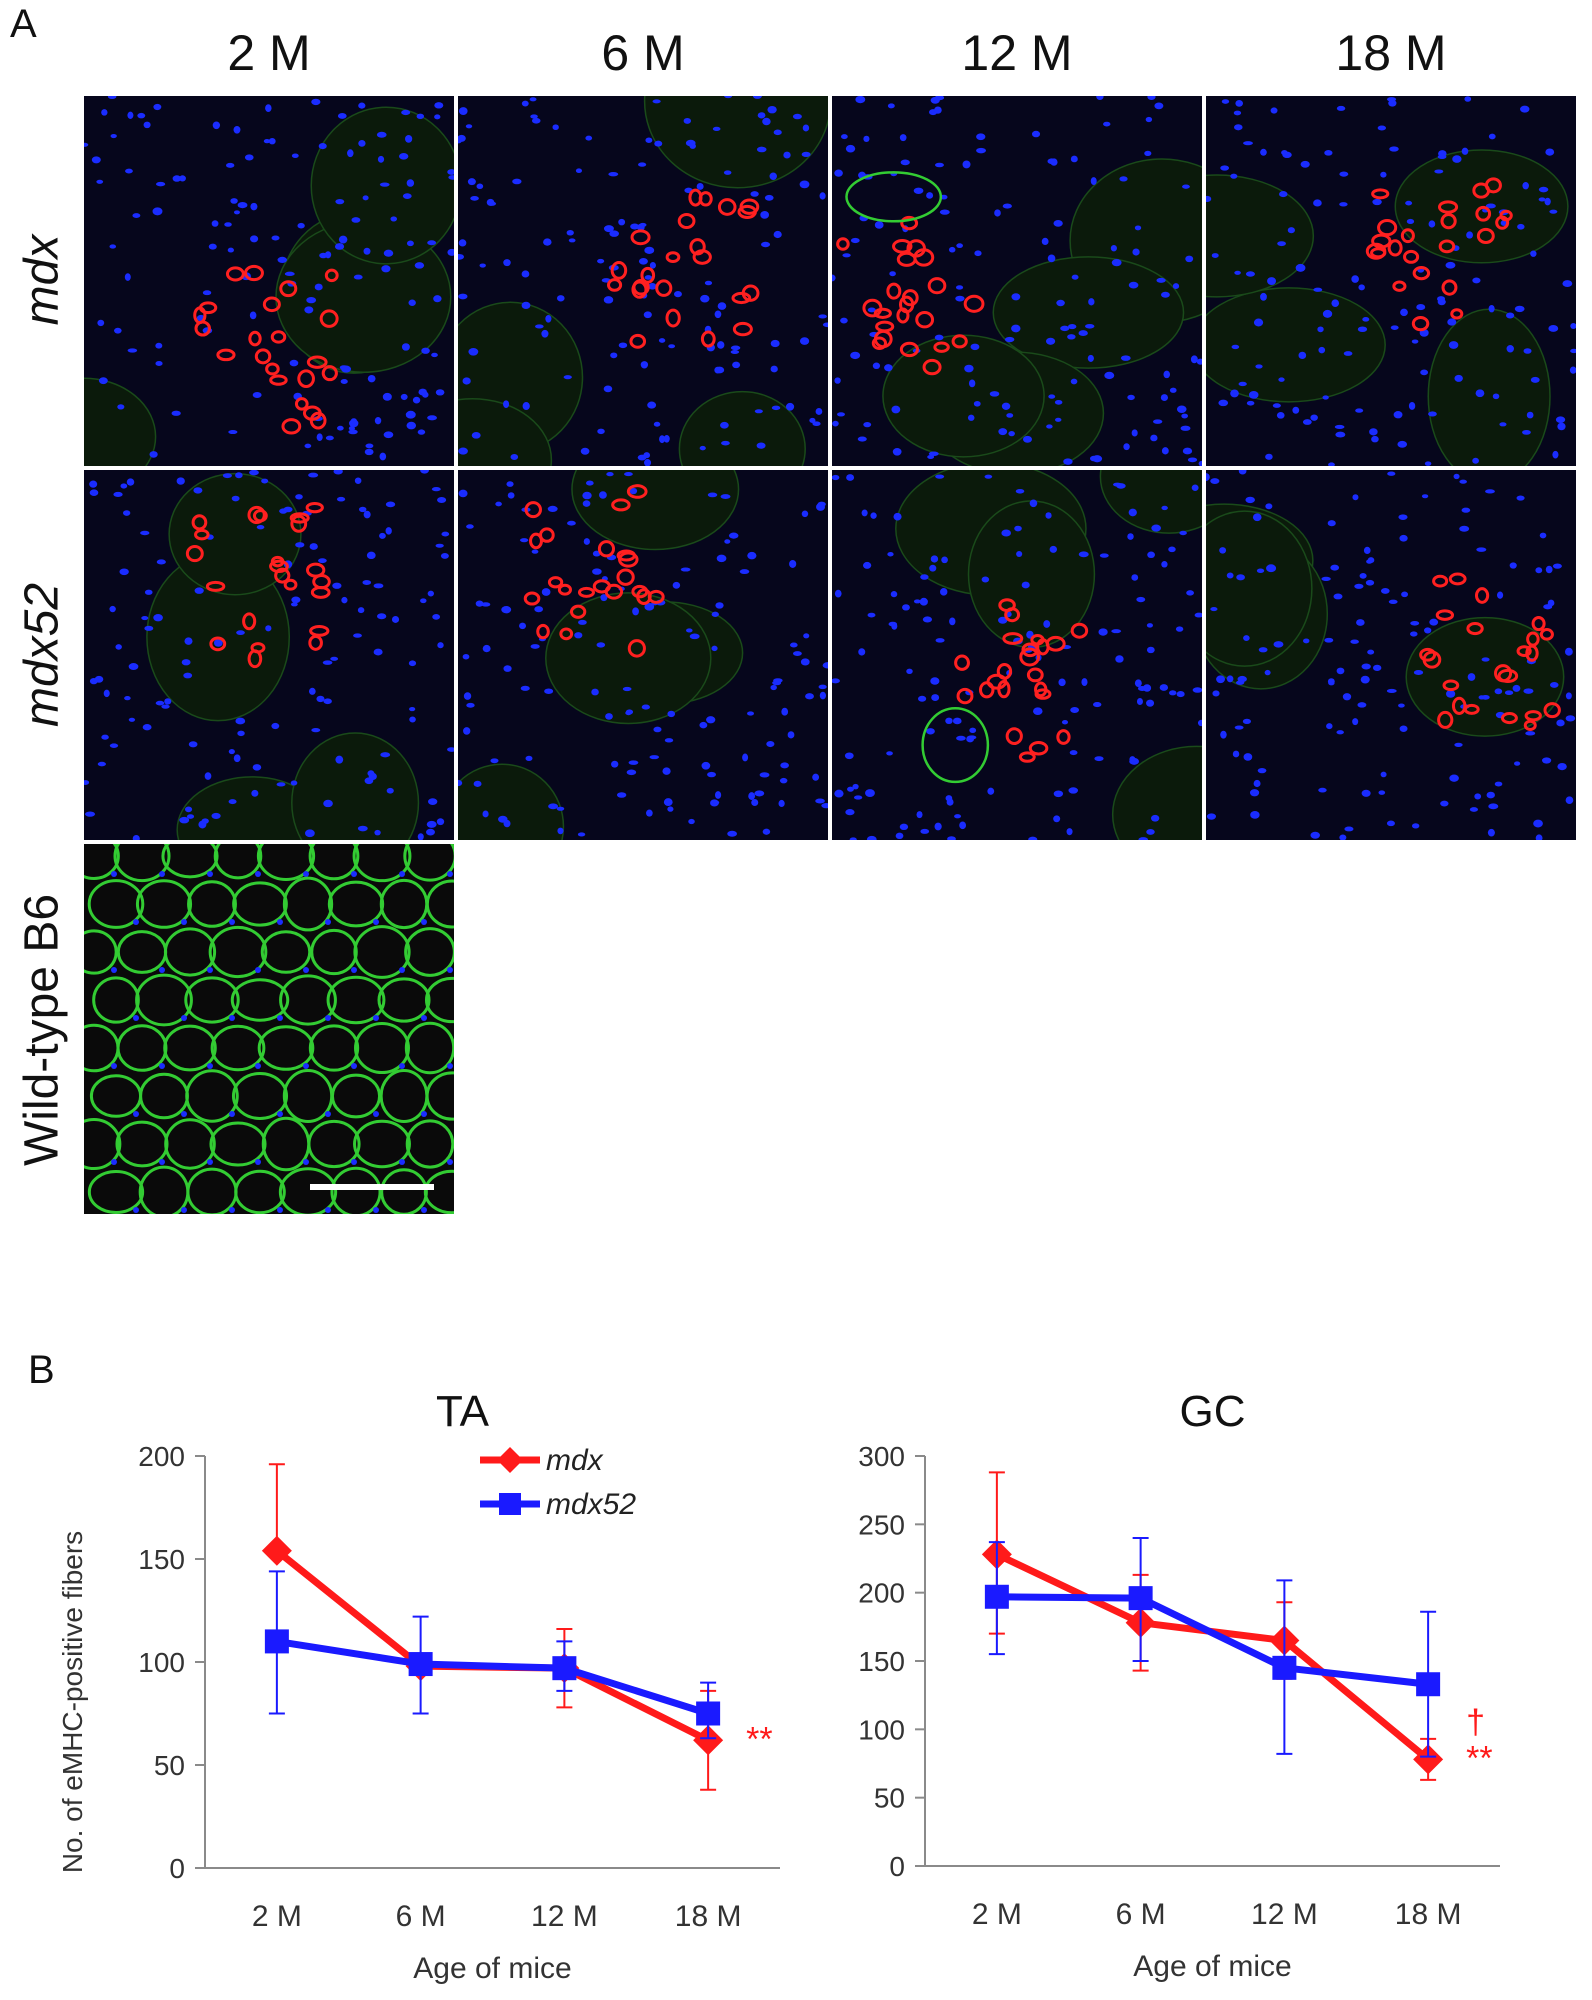 This screenshot has height=2000, width=1592. I want to click on column-label-12m: 12 M, so click(1017, 53).